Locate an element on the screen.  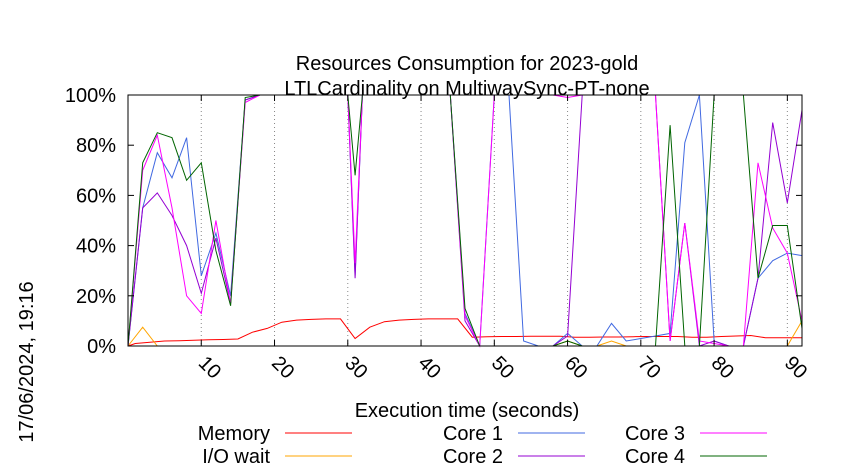
y-tick-label: 20% is located at coordinates (96, 297).